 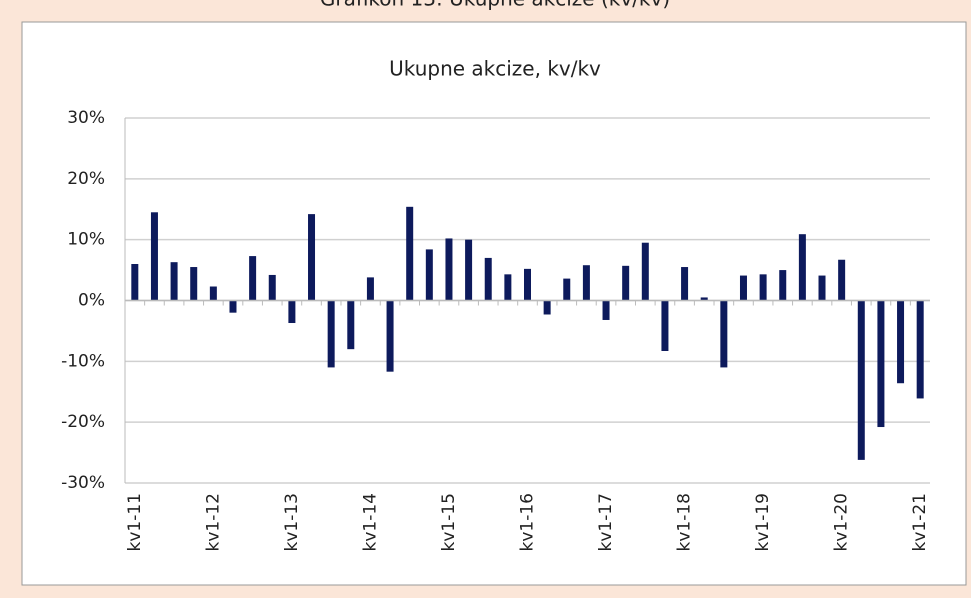 I want to click on chart-title: Ukupne akcize, kv/kv, so click(x=495, y=69).